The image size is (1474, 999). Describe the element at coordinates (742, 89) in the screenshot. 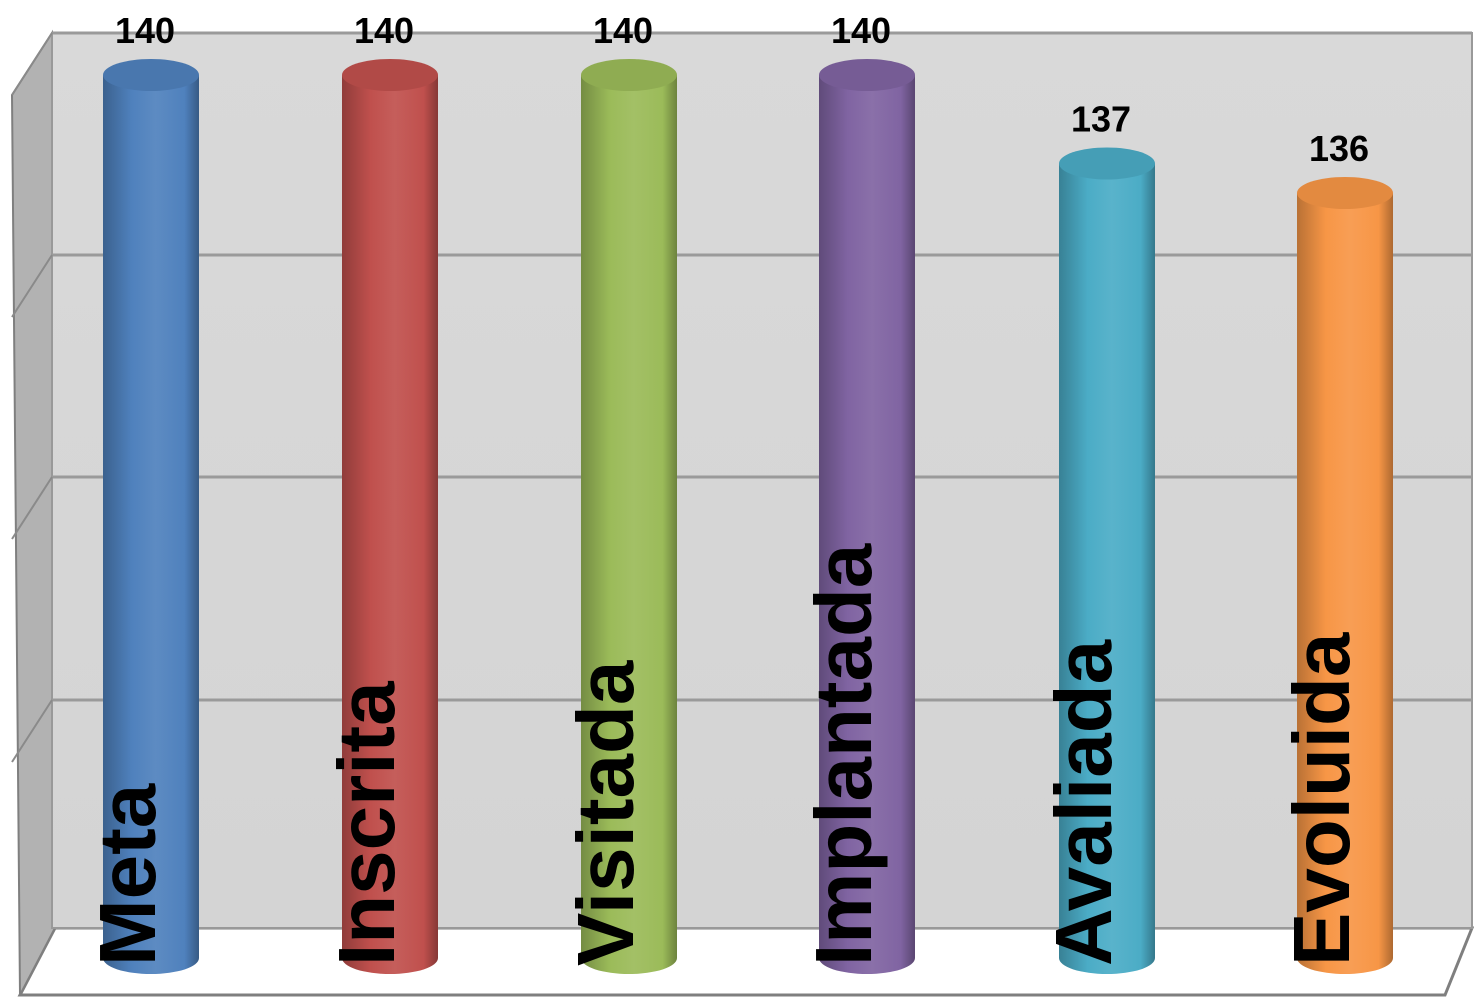

I see `value-labels: 140 140 140 140 137 136` at that location.